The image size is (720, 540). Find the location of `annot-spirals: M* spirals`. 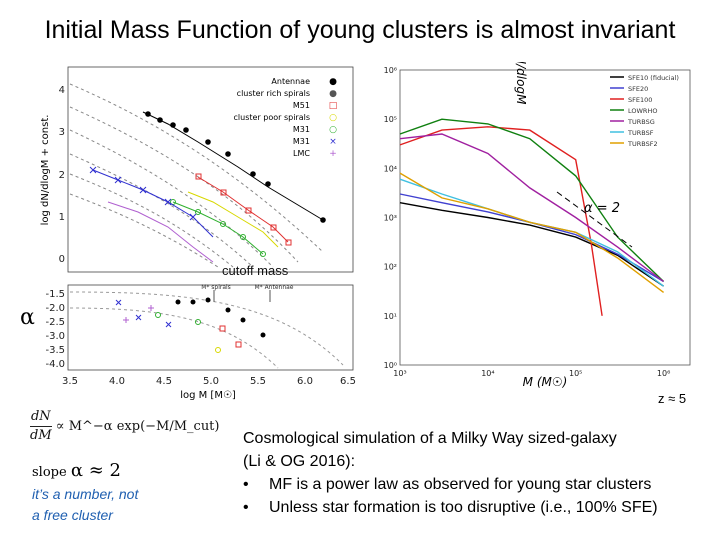

annot-spirals: M* spirals is located at coordinates (216, 287).